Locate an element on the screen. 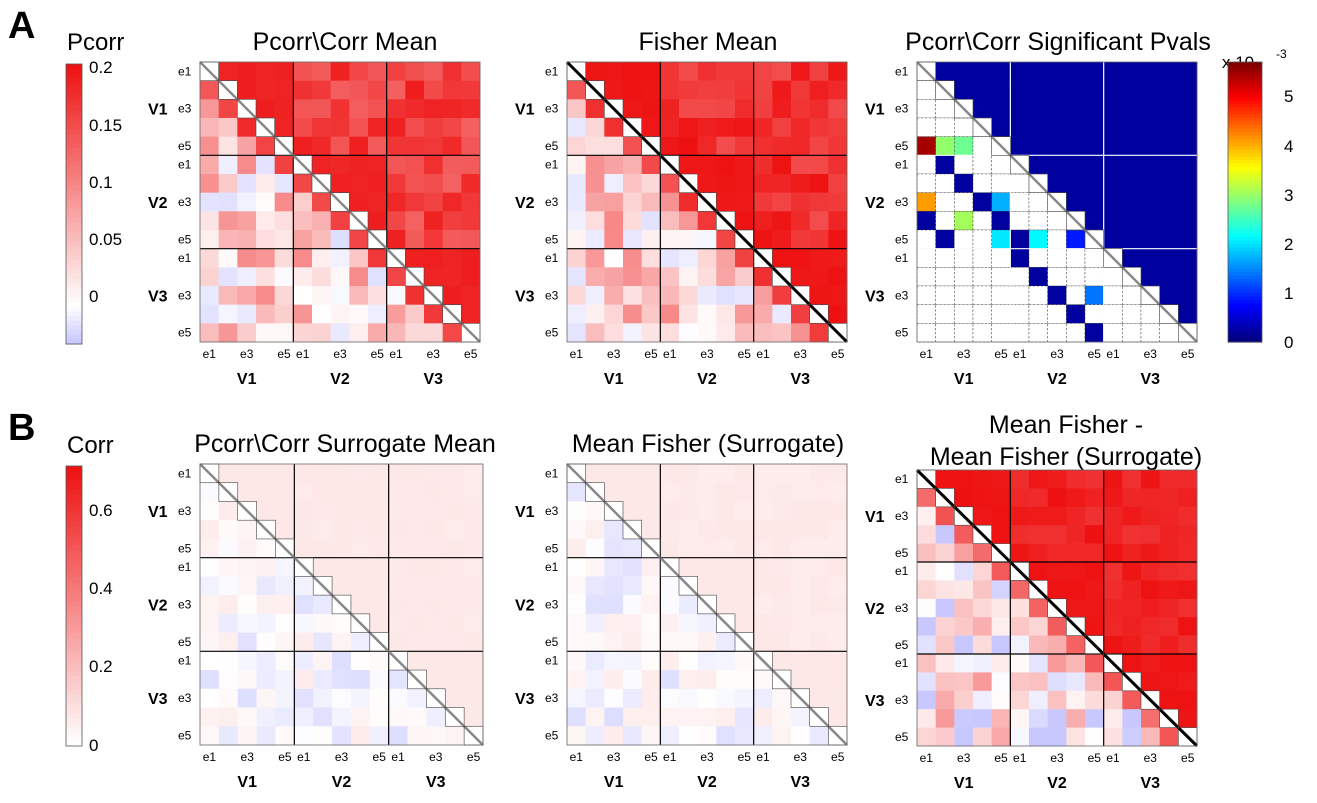 Image resolution: width=1317 pixels, height=803 pixels. x-group-label: V1 is located at coordinates (247, 379).